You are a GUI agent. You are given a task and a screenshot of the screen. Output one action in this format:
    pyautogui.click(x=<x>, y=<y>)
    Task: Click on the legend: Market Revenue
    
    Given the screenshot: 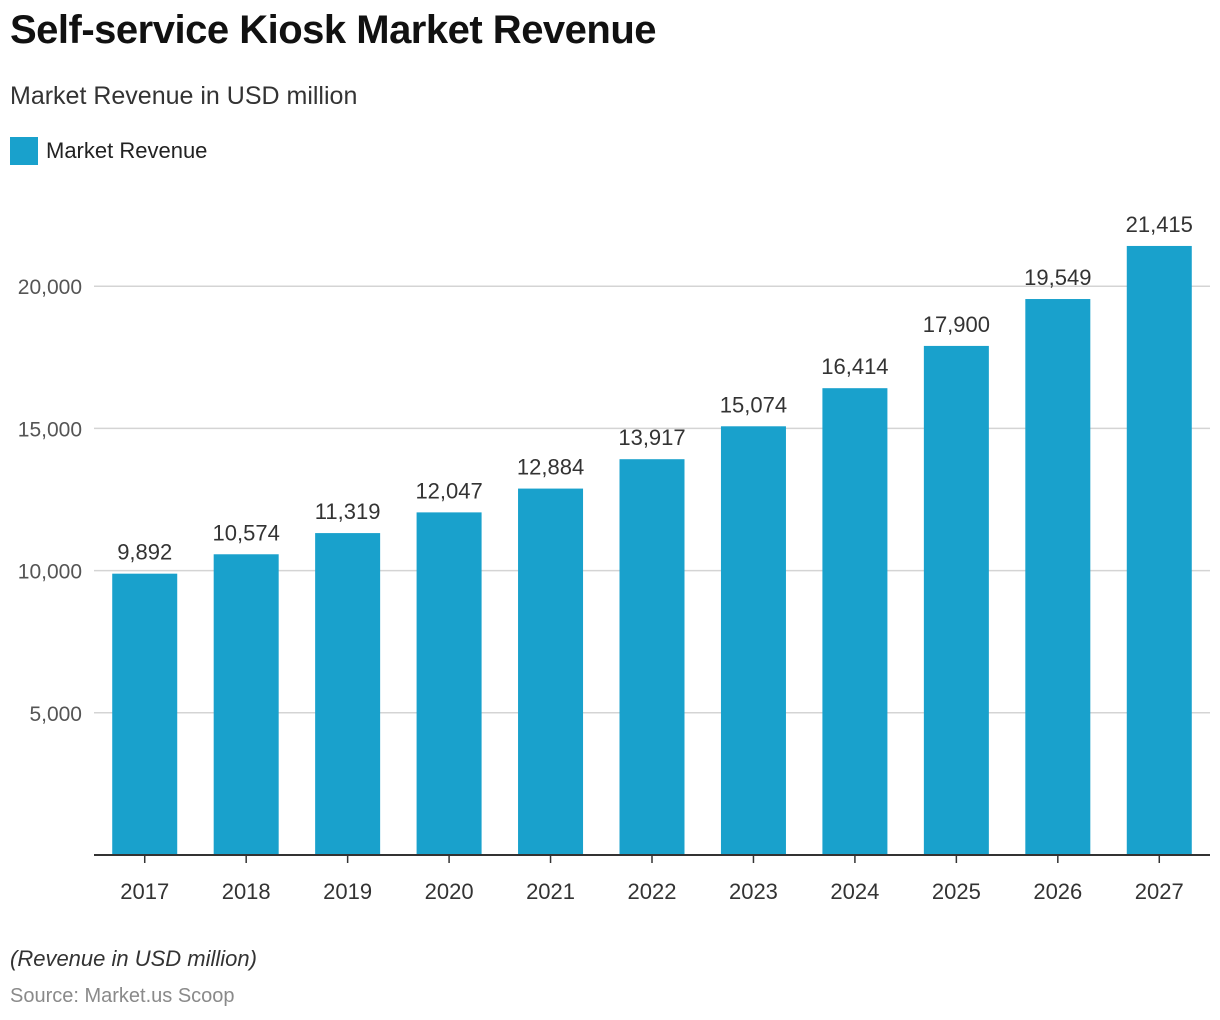 What is the action you would take?
    pyautogui.click(x=108, y=151)
    